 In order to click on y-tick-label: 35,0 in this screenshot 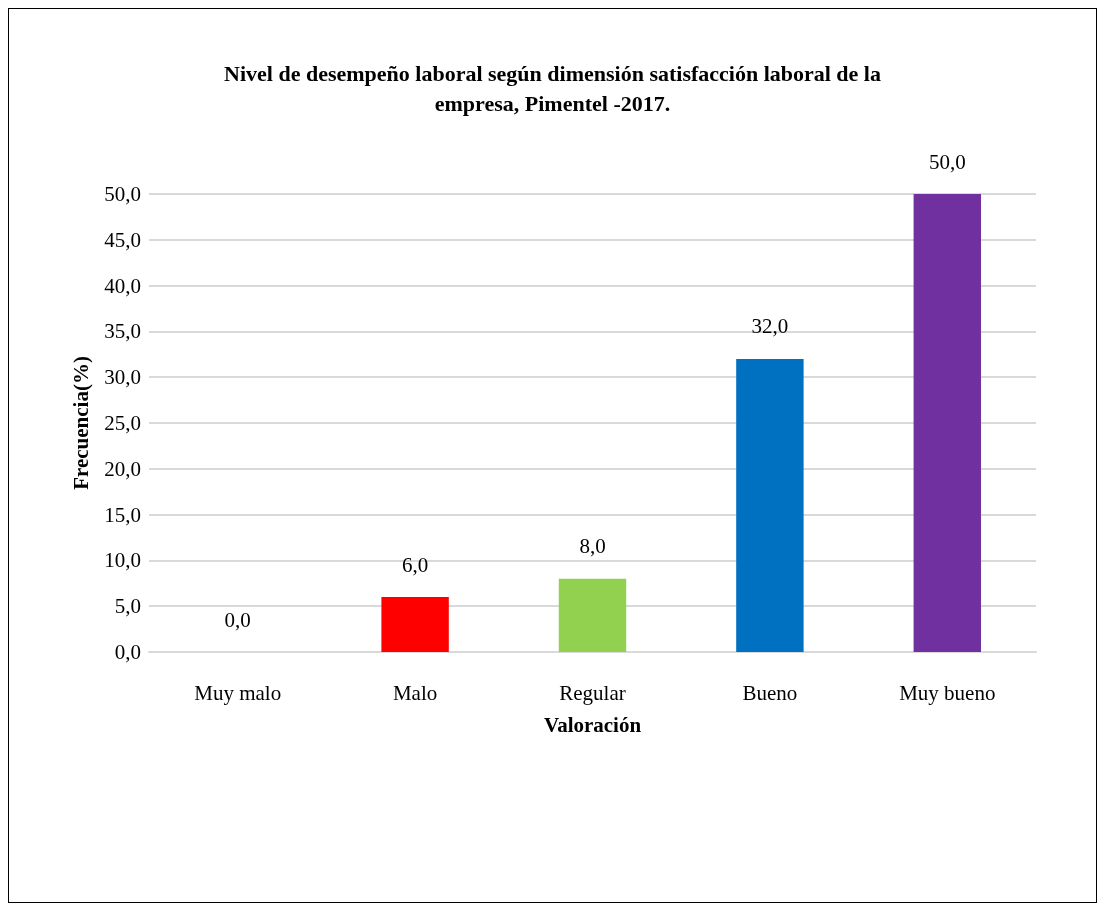, I will do `click(122, 331)`.